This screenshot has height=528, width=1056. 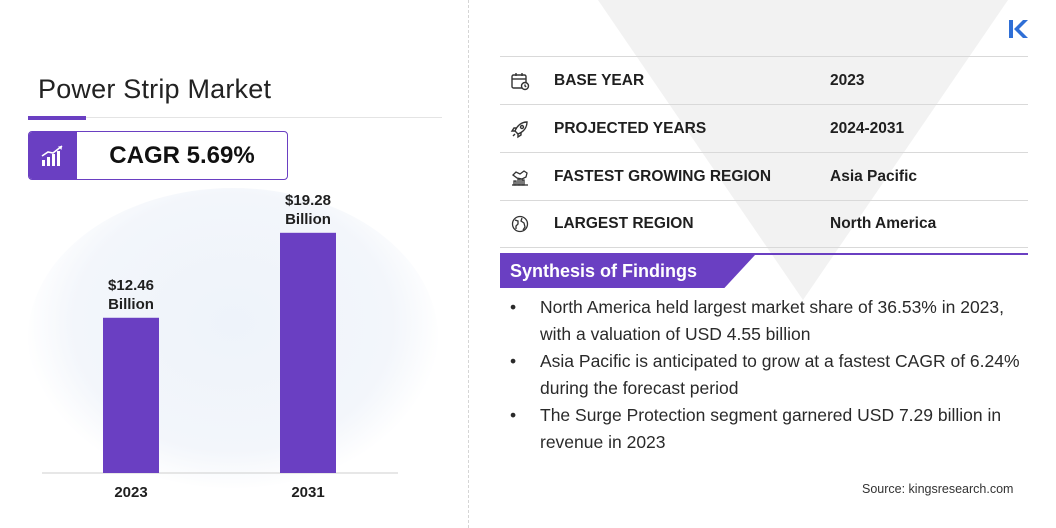 I want to click on synthesis-header: Synthesis of Findings, so click(x=764, y=270).